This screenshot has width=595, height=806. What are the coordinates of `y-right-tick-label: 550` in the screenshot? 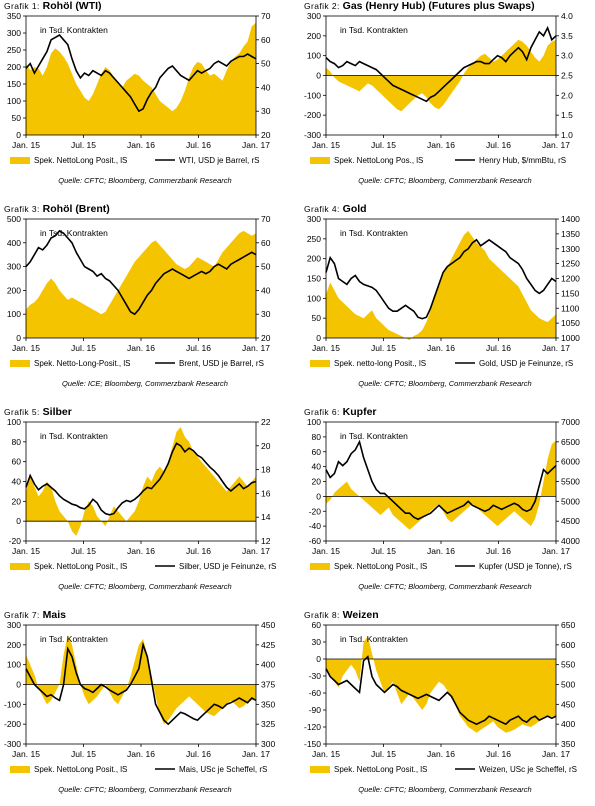 It's located at (568, 665).